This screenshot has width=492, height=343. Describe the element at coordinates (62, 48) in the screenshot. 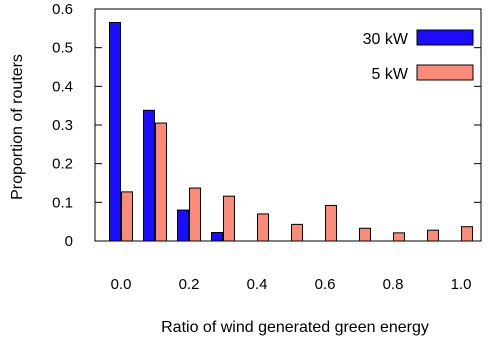

I see `y-tick-label: 0.5` at that location.